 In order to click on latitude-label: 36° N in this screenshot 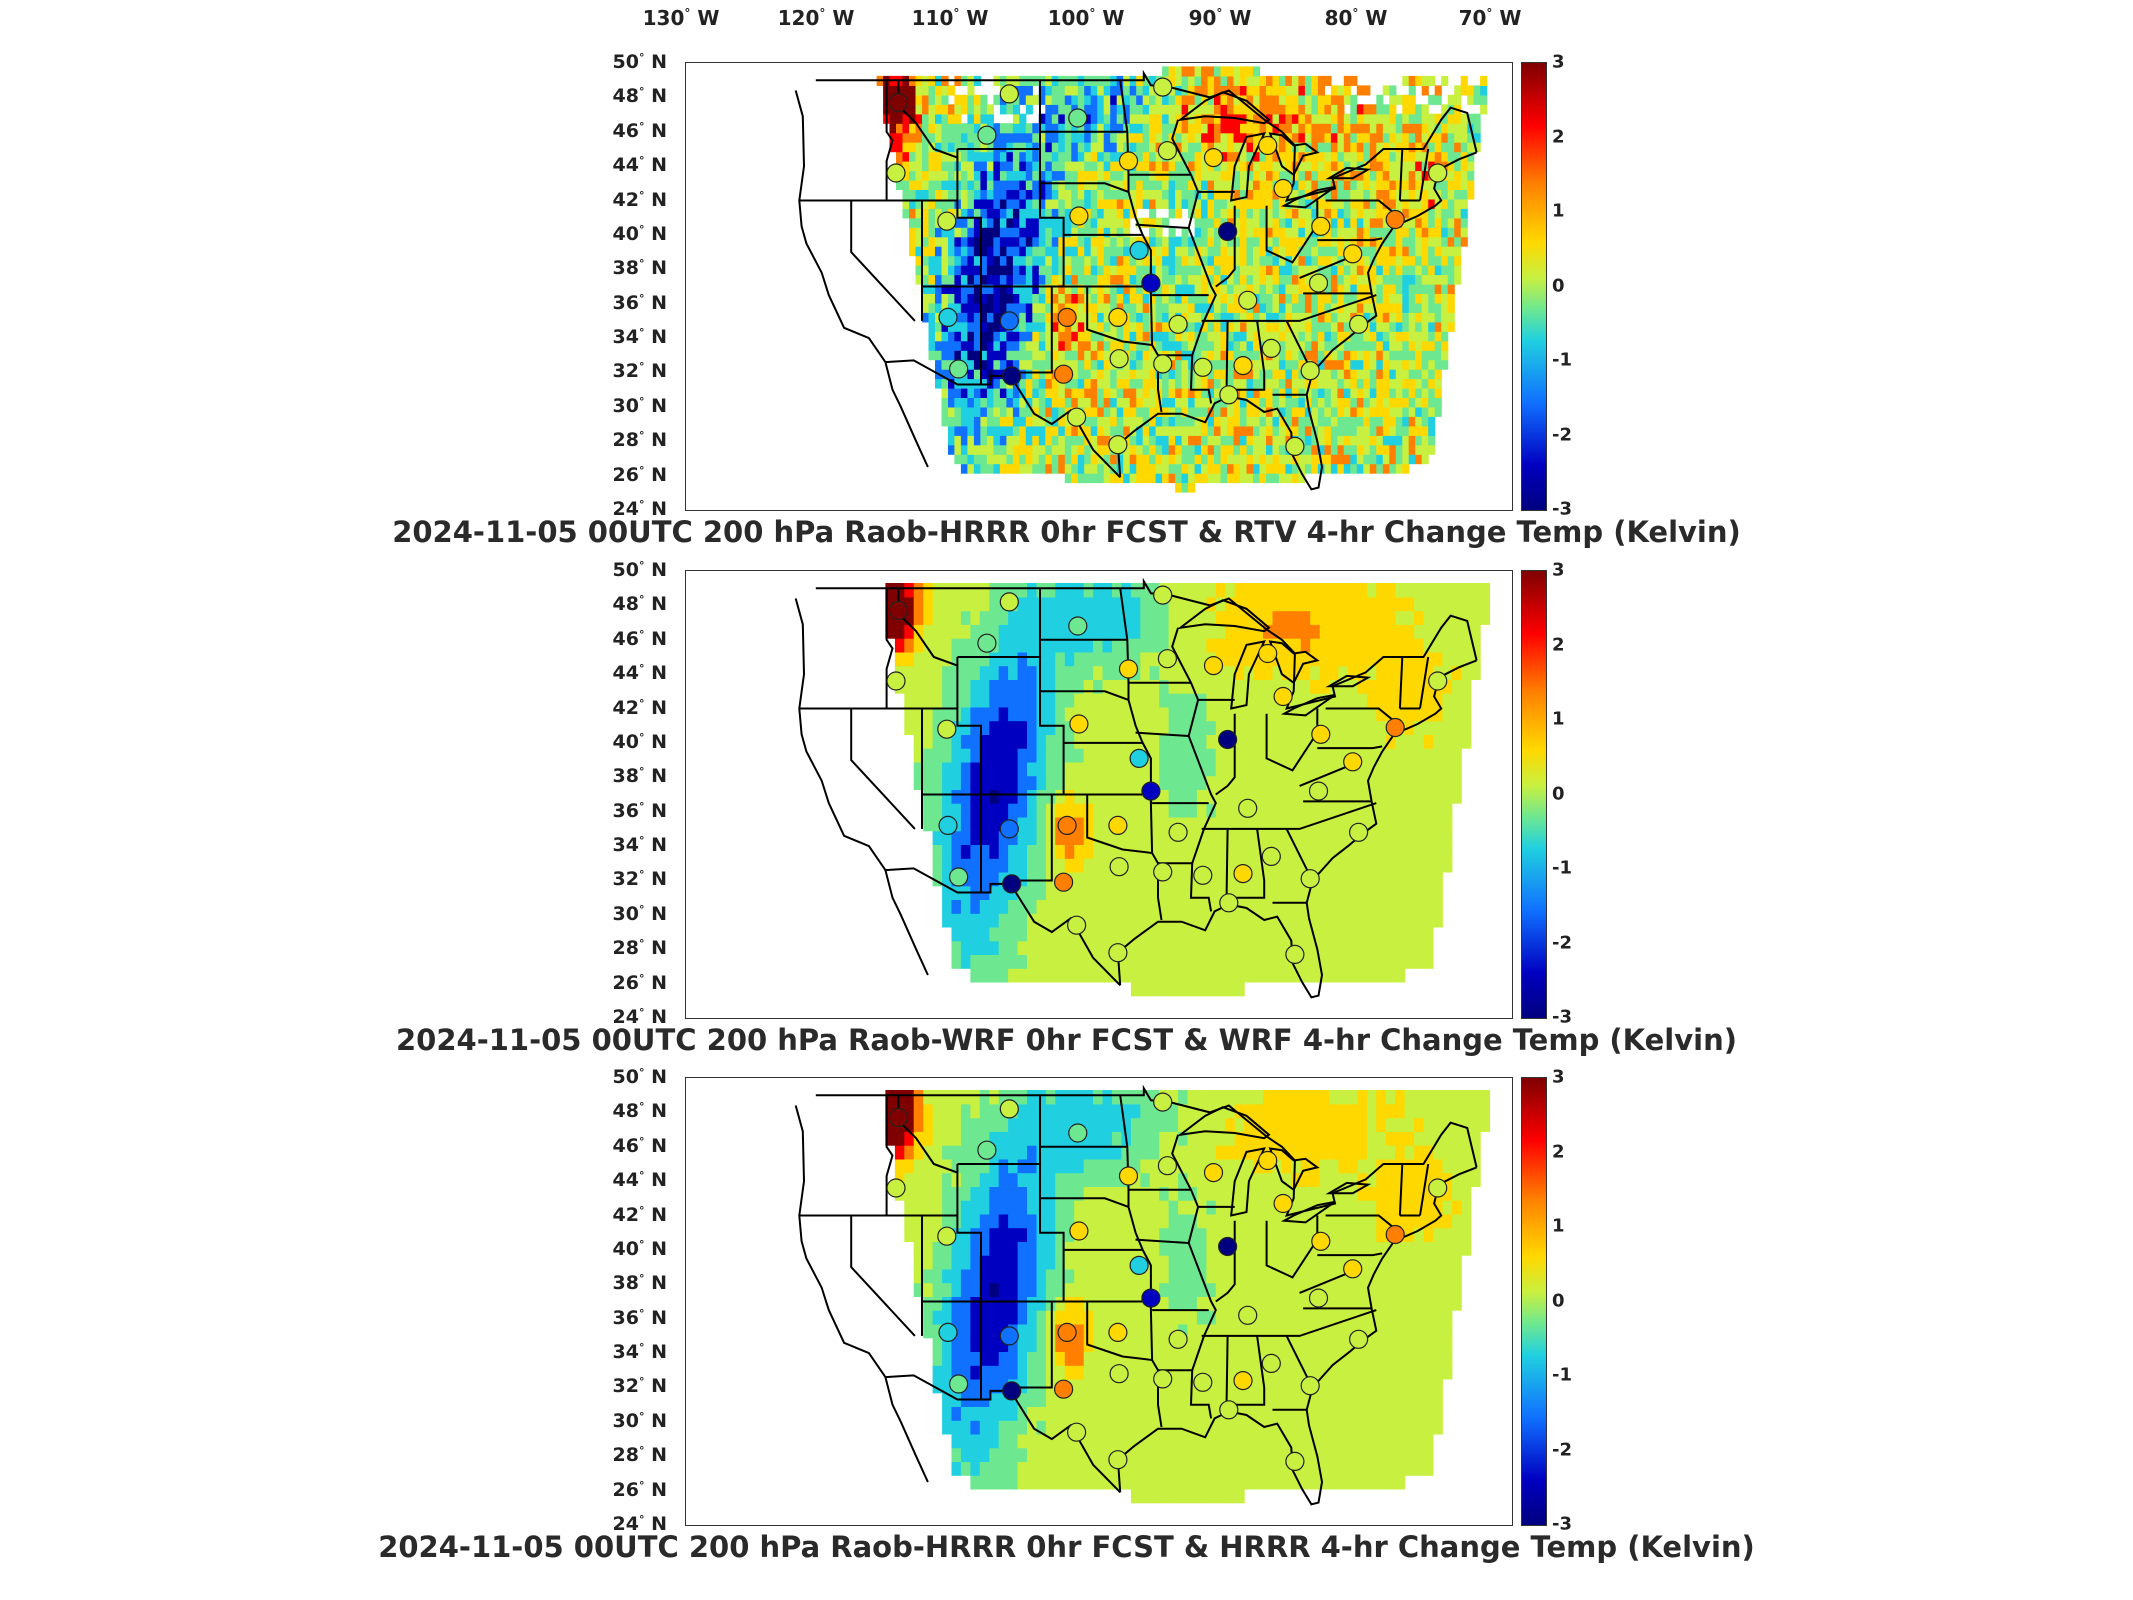, I will do `click(639, 302)`.